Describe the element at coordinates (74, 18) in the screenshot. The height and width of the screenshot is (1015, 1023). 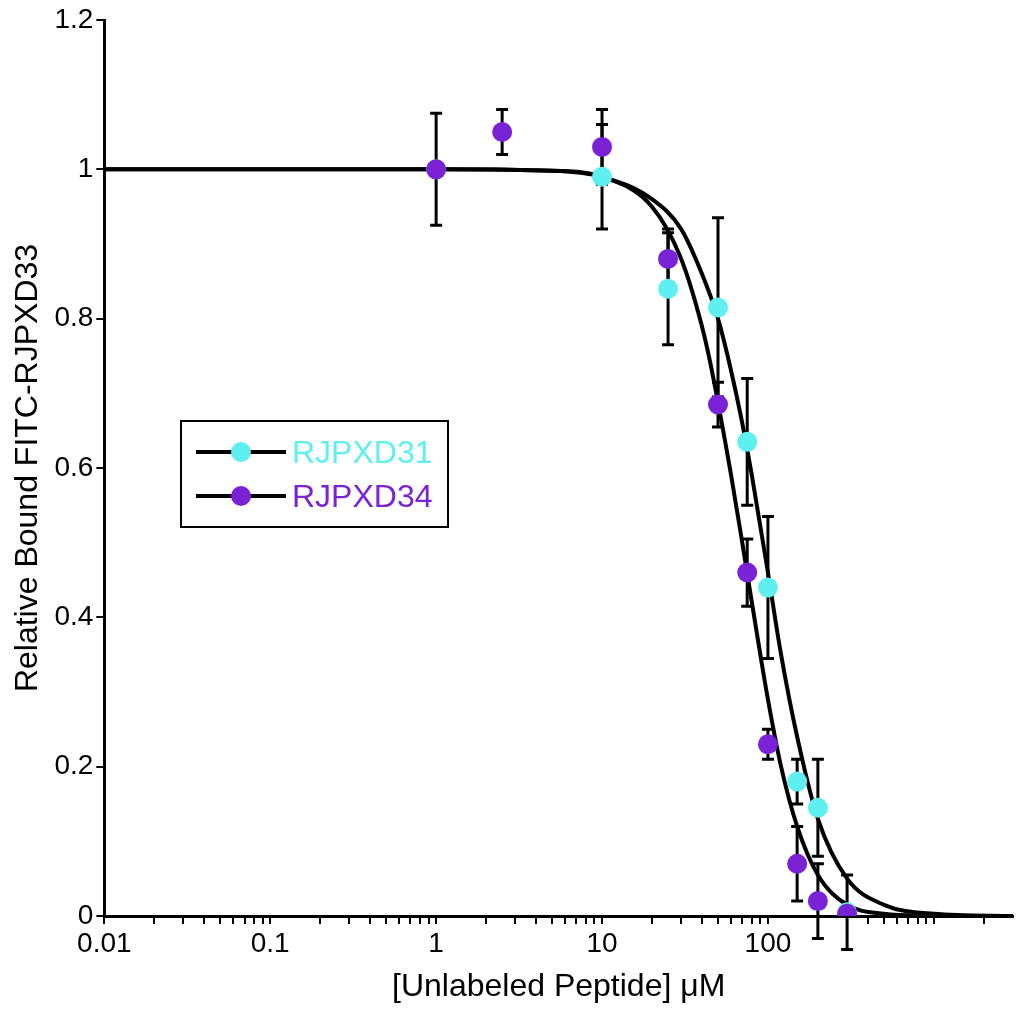
I see `y-tick-label: 1.2` at that location.